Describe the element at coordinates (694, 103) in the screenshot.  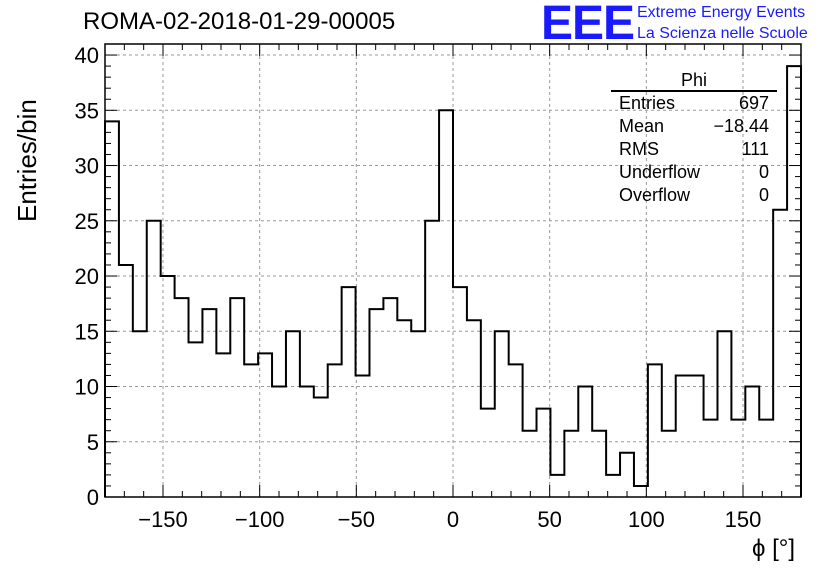
I see `stats-row-entries: Entries 697` at that location.